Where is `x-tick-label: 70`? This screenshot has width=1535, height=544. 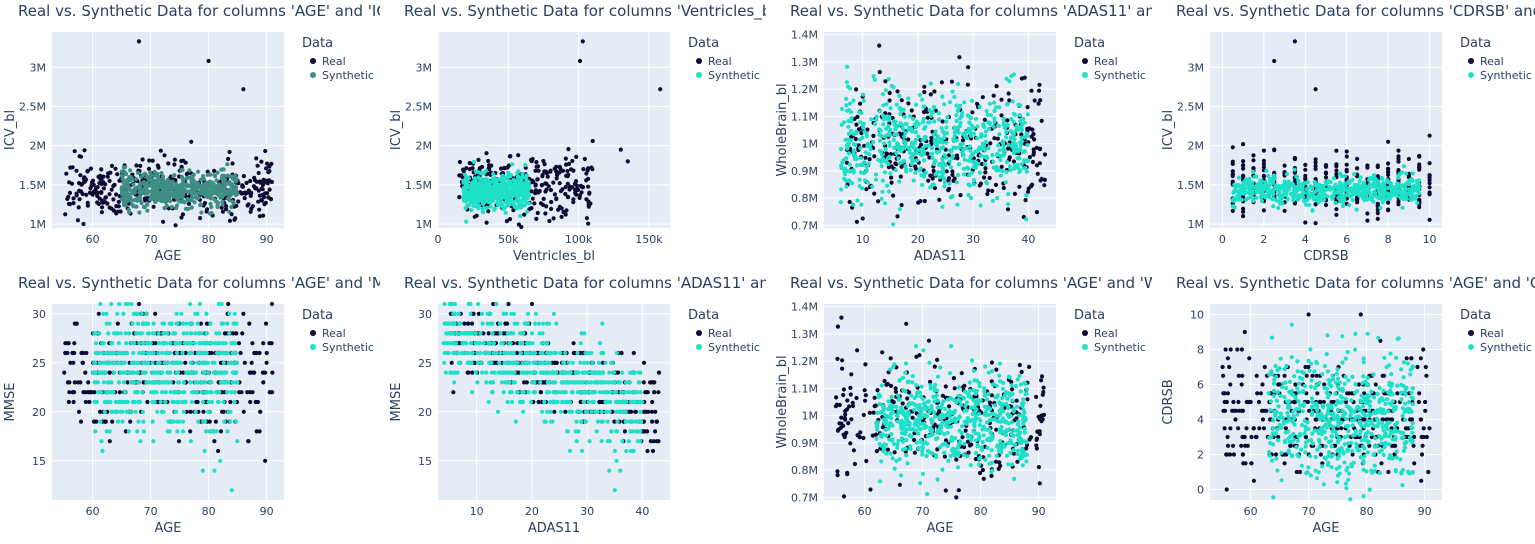 x-tick-label: 70 is located at coordinates (151, 239).